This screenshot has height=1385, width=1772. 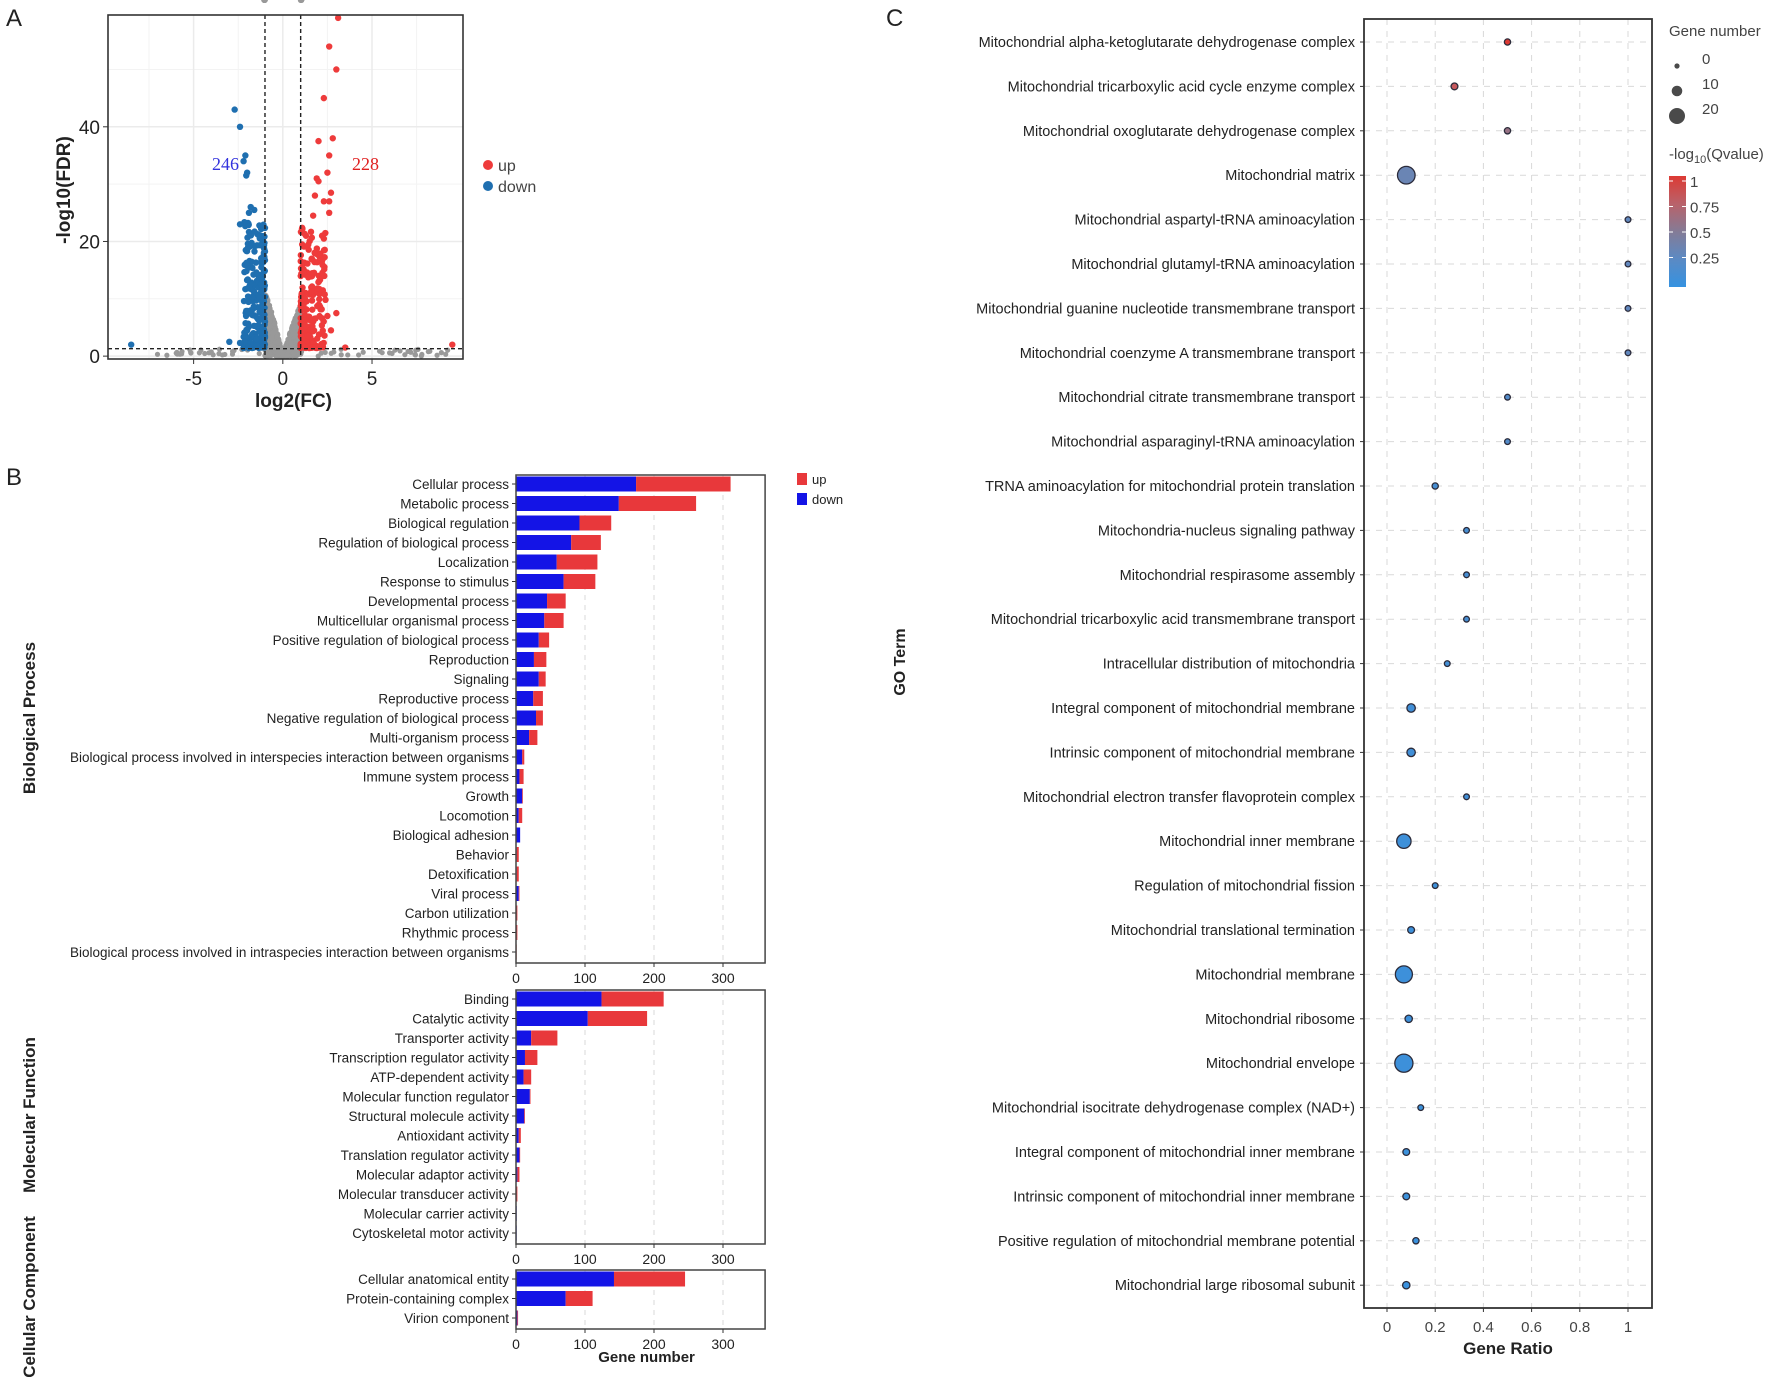 I want to click on down-count-annotation: 246, so click(x=225, y=164).